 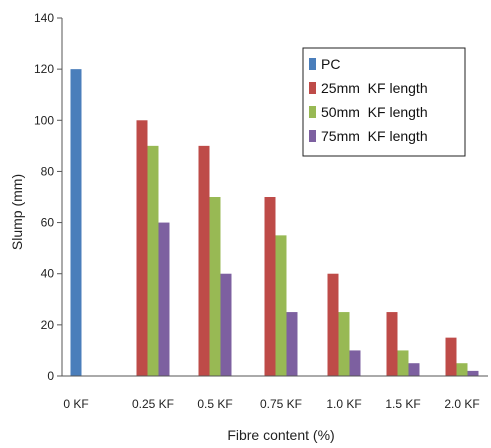 What do you see at coordinates (48, 223) in the screenshot?
I see `y-tick-label: 60` at bounding box center [48, 223].